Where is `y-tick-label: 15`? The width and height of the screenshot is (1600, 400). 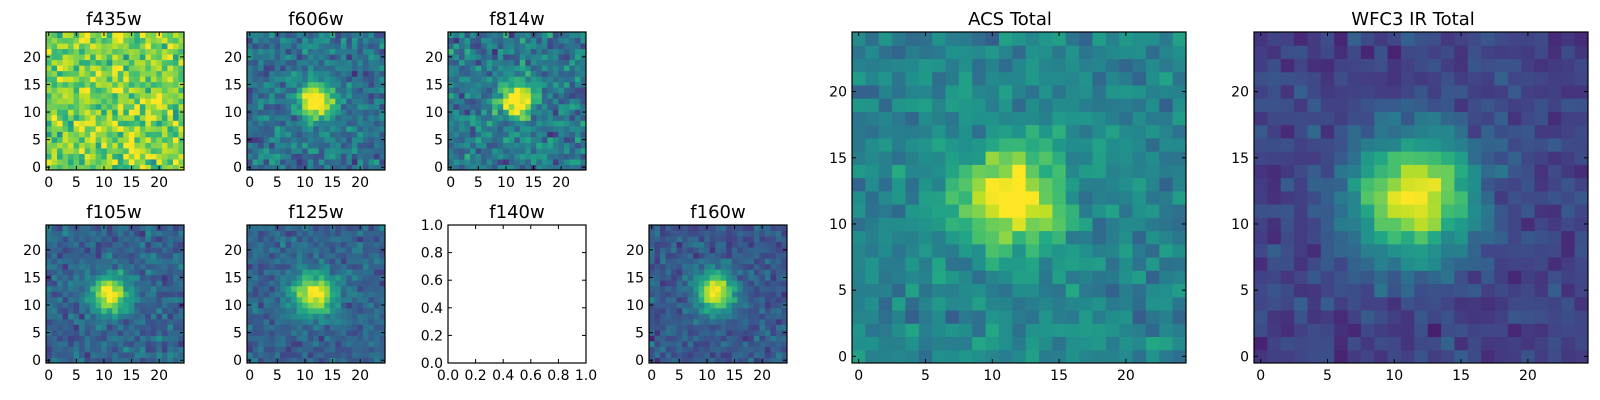 y-tick-label: 15 is located at coordinates (32, 278).